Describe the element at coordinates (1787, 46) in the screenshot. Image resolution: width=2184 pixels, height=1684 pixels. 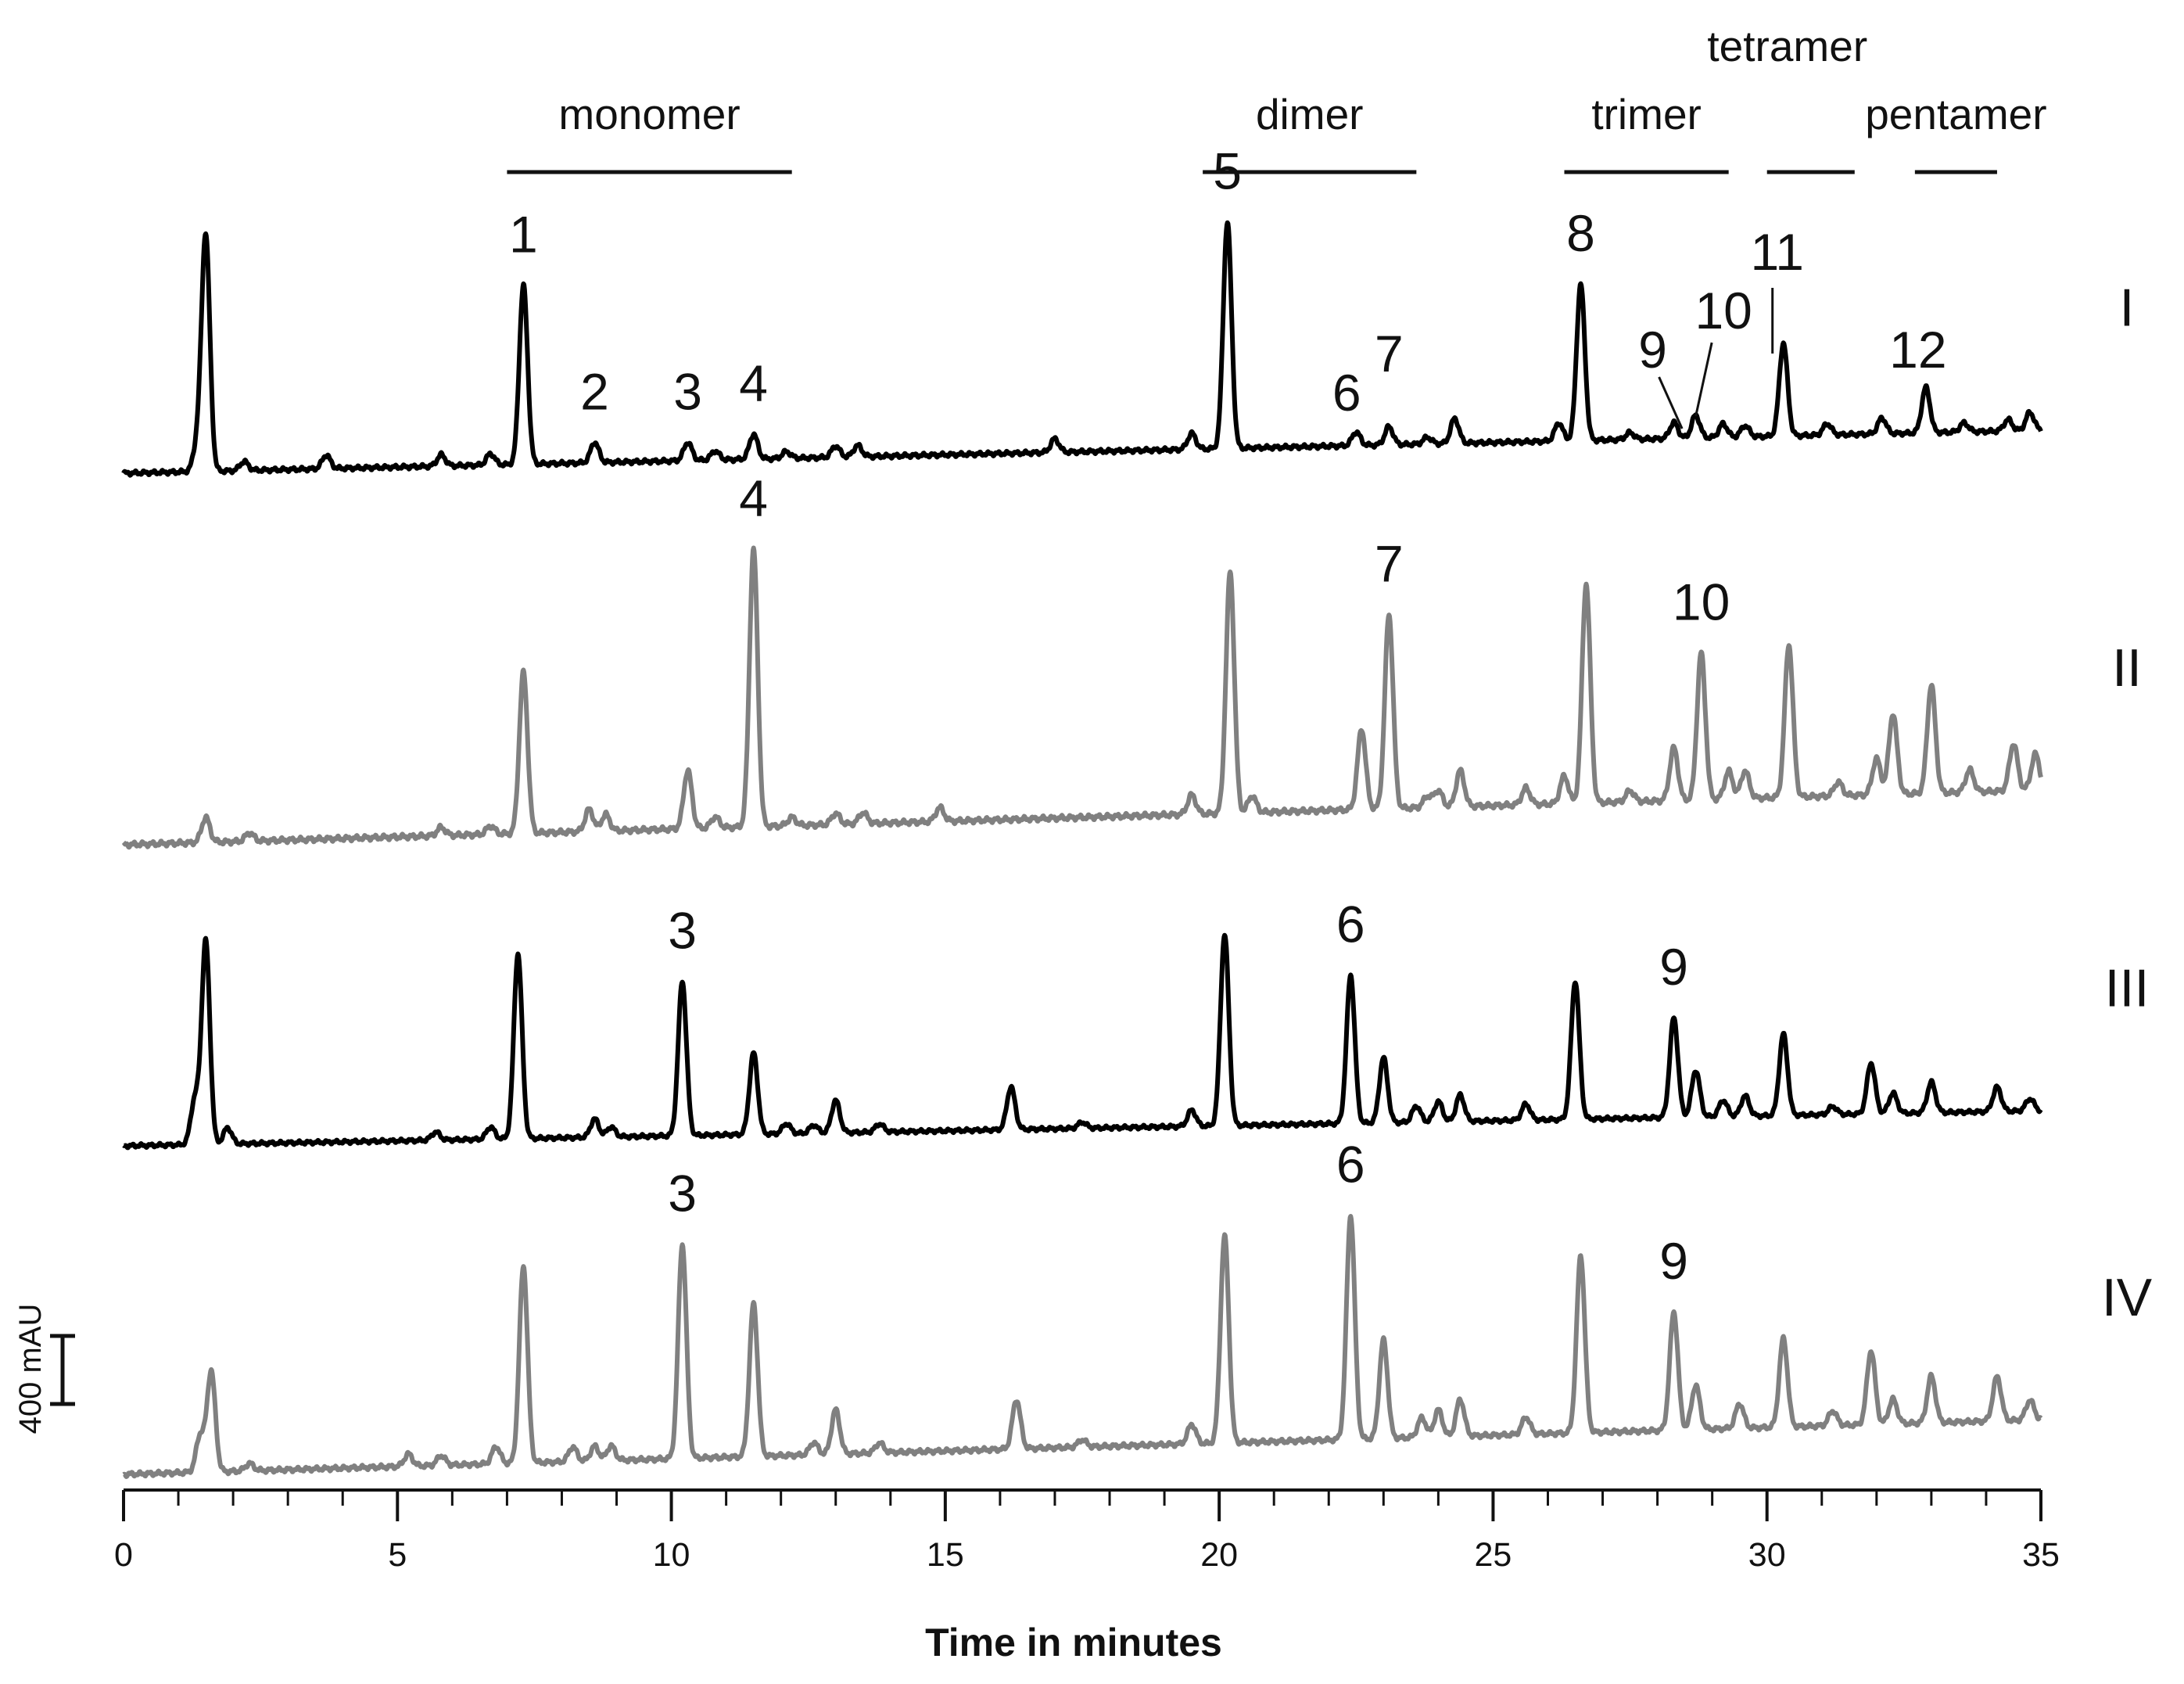
I see `group-label-tetramer: tetramer` at that location.